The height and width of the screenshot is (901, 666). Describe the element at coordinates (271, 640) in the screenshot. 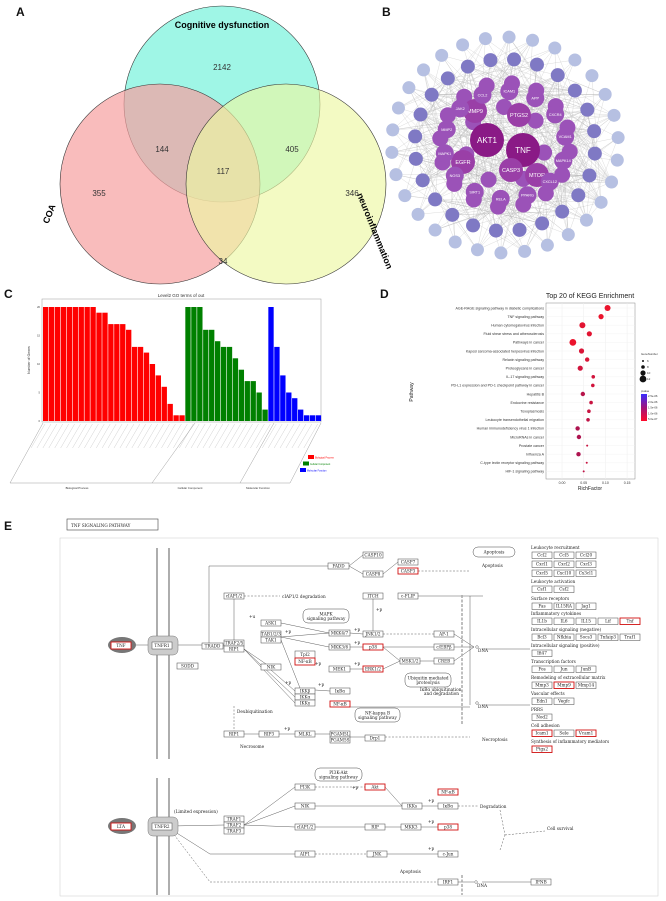

I see `pathway-node-tak1: TAK1` at that location.